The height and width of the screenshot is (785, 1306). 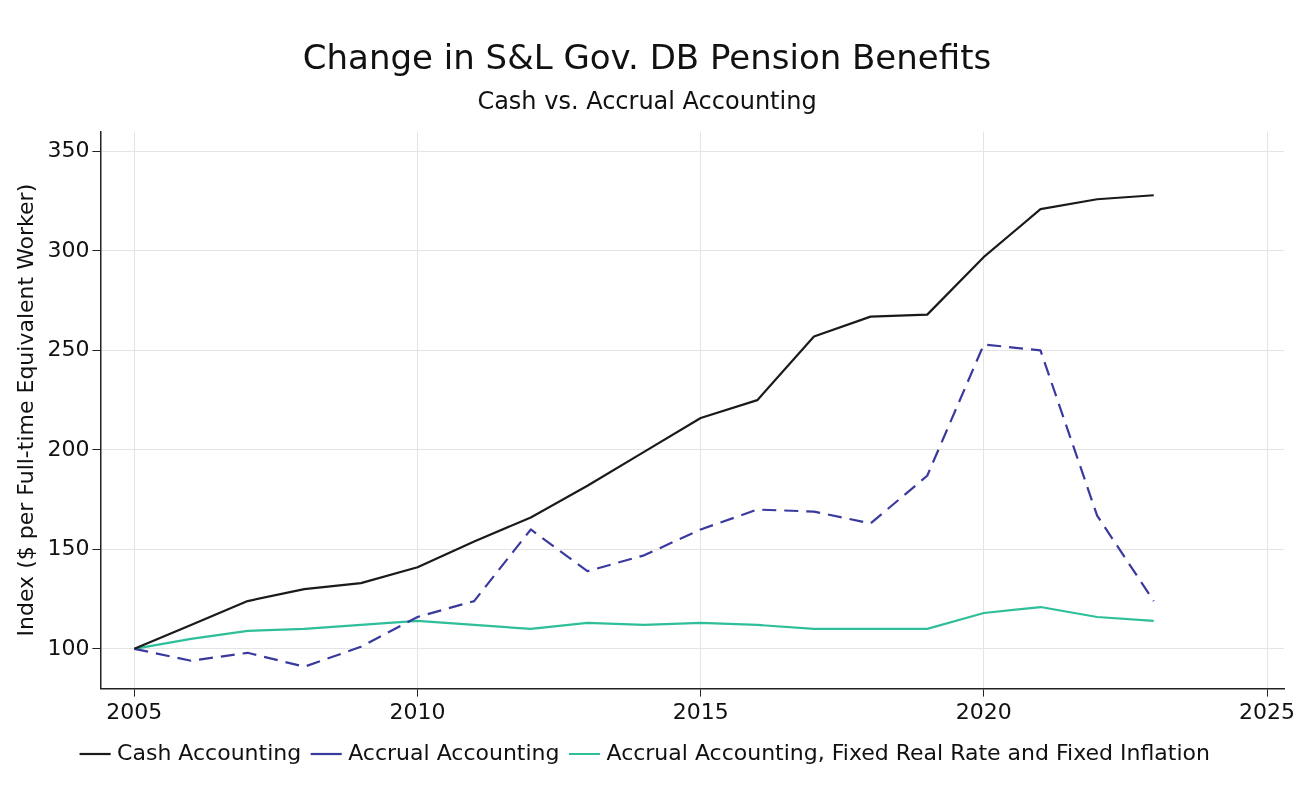 I want to click on chart-subtitle: Cash vs. Accrual Accounting, so click(x=647, y=101).